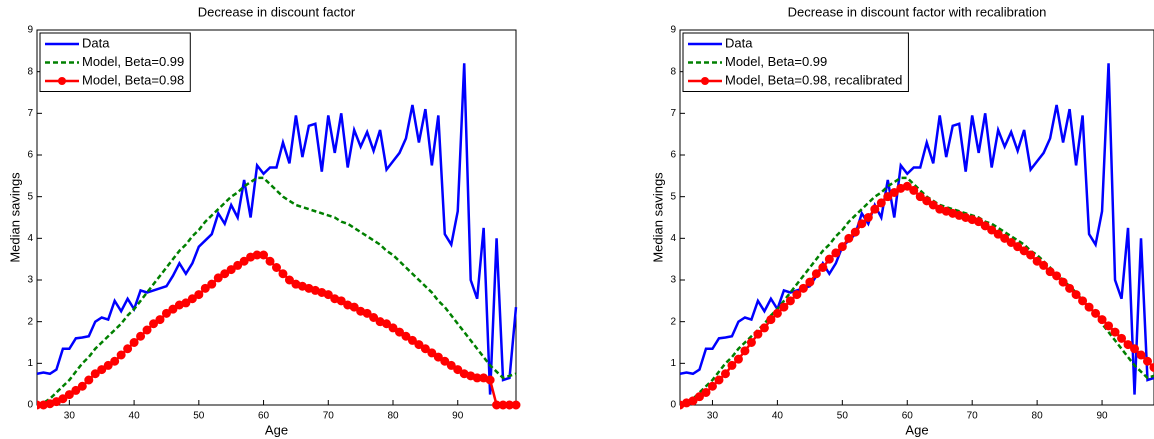  What do you see at coordinates (30, 363) in the screenshot?
I see `y-tick-label: 1` at bounding box center [30, 363].